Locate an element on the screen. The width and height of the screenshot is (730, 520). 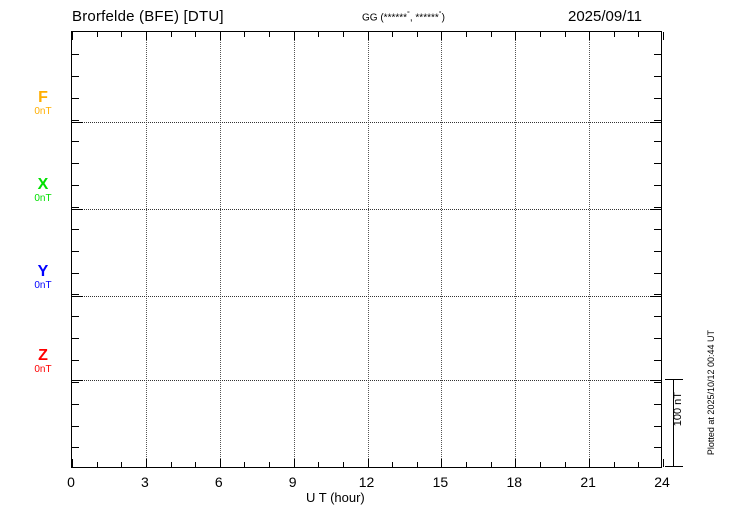
tick-b-15h is located at coordinates (442, 463).